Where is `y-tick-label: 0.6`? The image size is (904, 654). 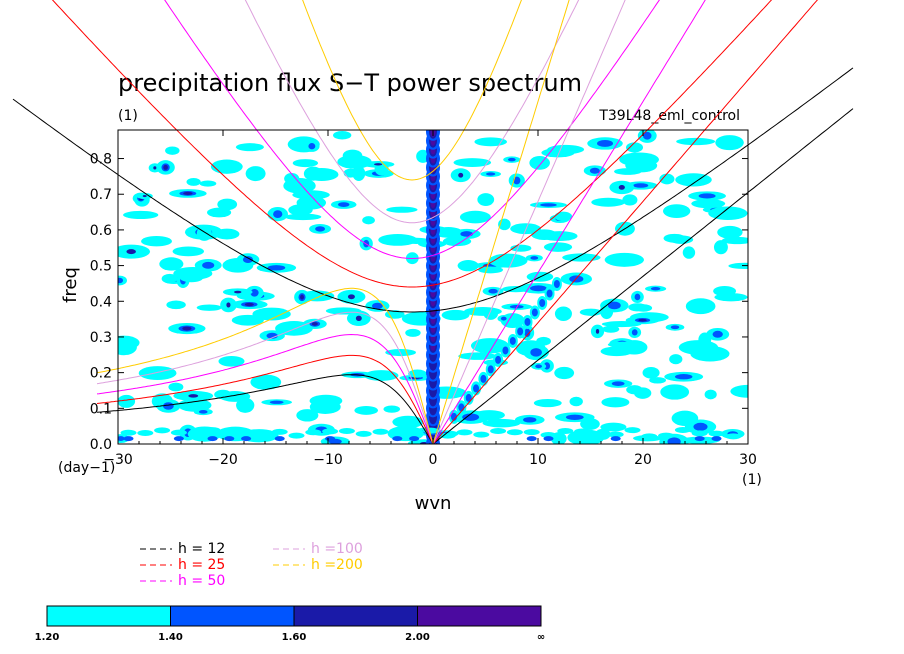
y-tick-label: 0.6 is located at coordinates (101, 231).